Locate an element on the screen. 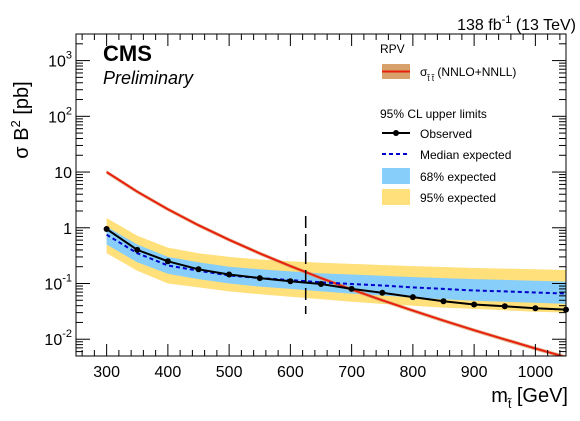 The height and width of the screenshot is (421, 580). legend-xsec-sub: t̃ t̃ is located at coordinates (430, 78).